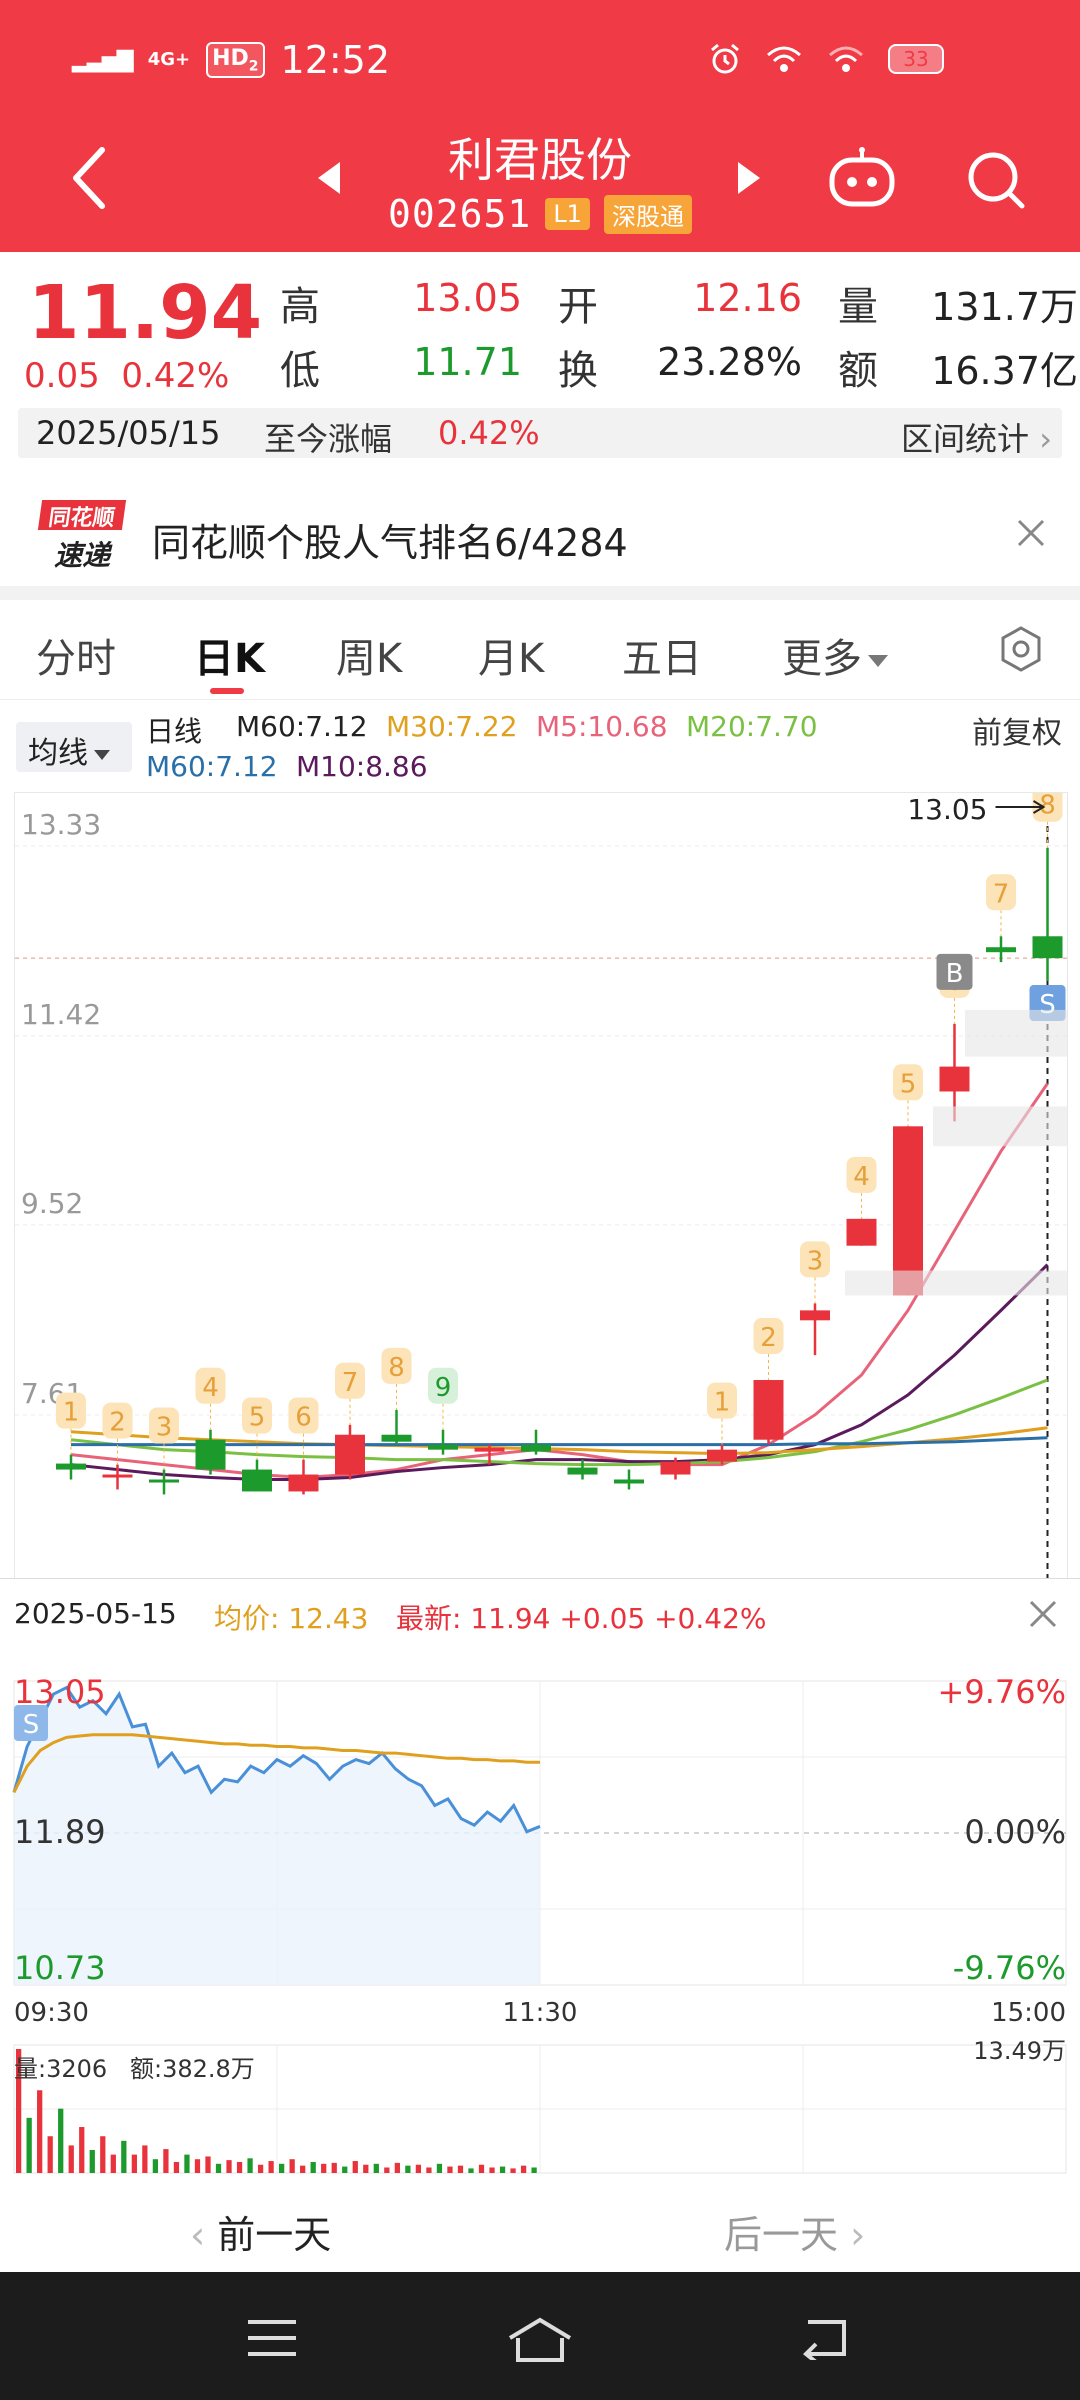 This screenshot has width=1080, height=2400. I want to click on tab-weekly-k: 周K, so click(369, 659).